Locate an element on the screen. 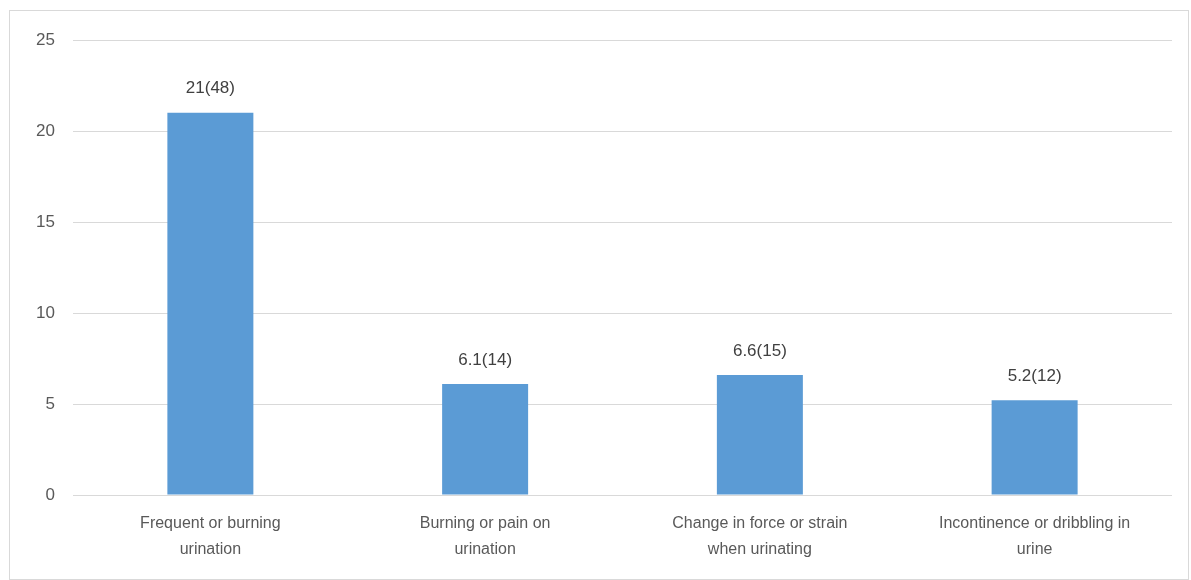 The height and width of the screenshot is (580, 1191). data-label: 6.1(14) is located at coordinates (485, 359).